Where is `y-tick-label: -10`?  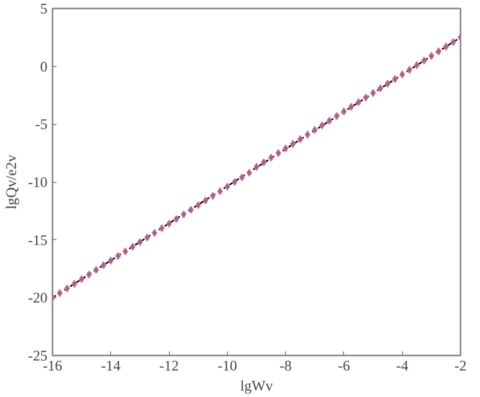 y-tick-label: -10 is located at coordinates (38, 183).